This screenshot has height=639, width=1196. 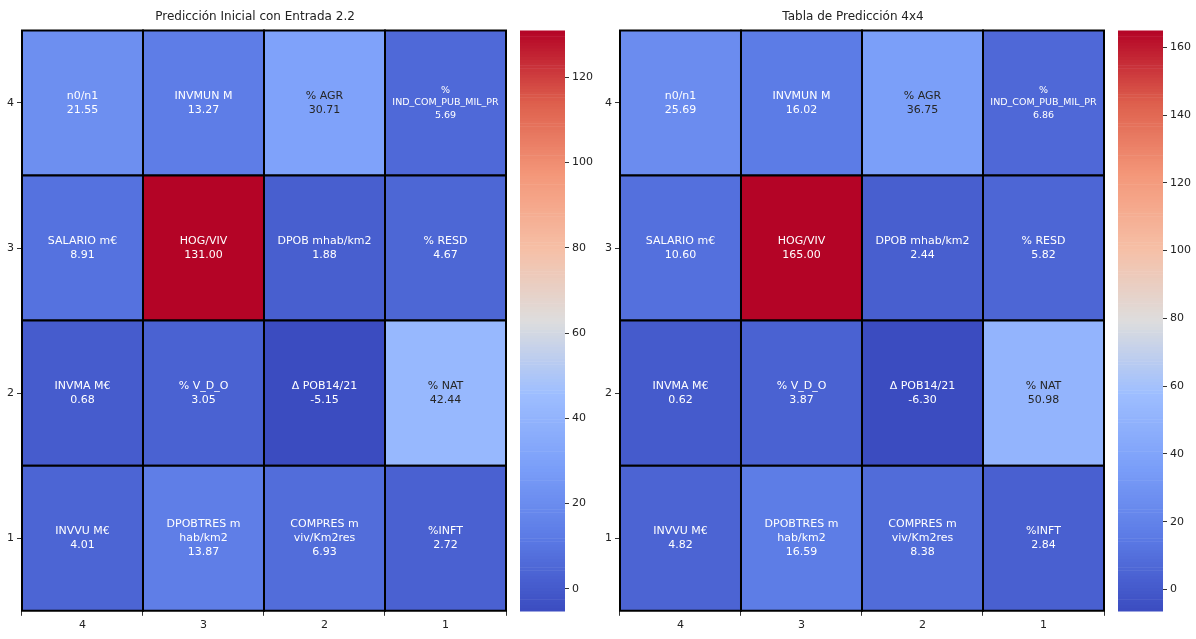 What do you see at coordinates (1043, 393) in the screenshot?
I see `data-label: % NAT 50.98` at bounding box center [1043, 393].